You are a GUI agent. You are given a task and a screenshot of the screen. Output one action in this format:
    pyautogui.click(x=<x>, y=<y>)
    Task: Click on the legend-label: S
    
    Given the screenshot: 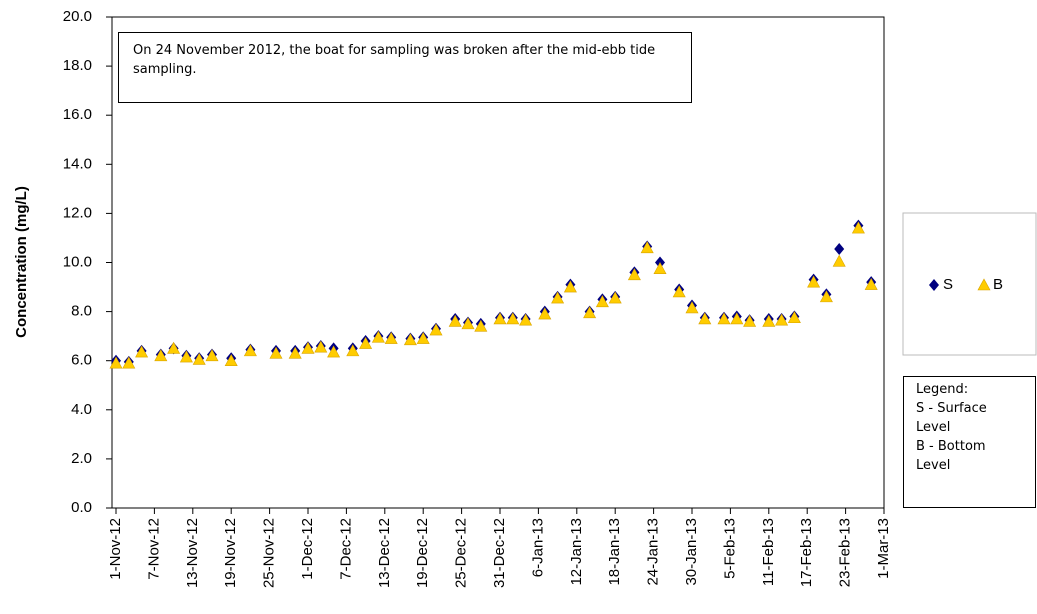 What is the action you would take?
    pyautogui.click(x=948, y=284)
    